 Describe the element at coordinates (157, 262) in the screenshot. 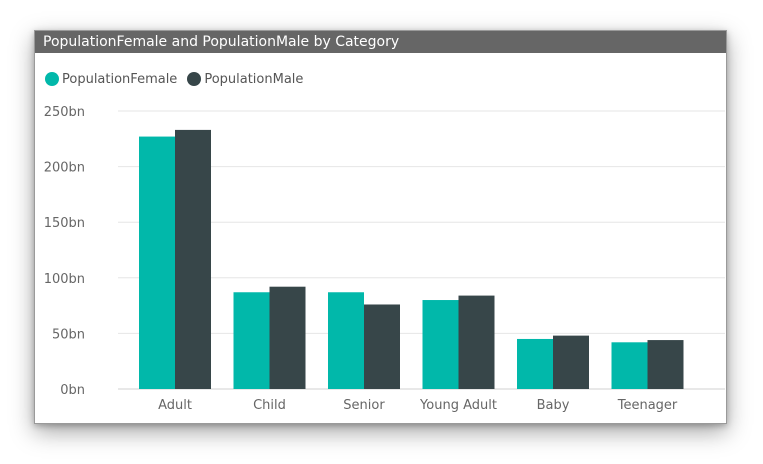

I see `bar-female-adult` at that location.